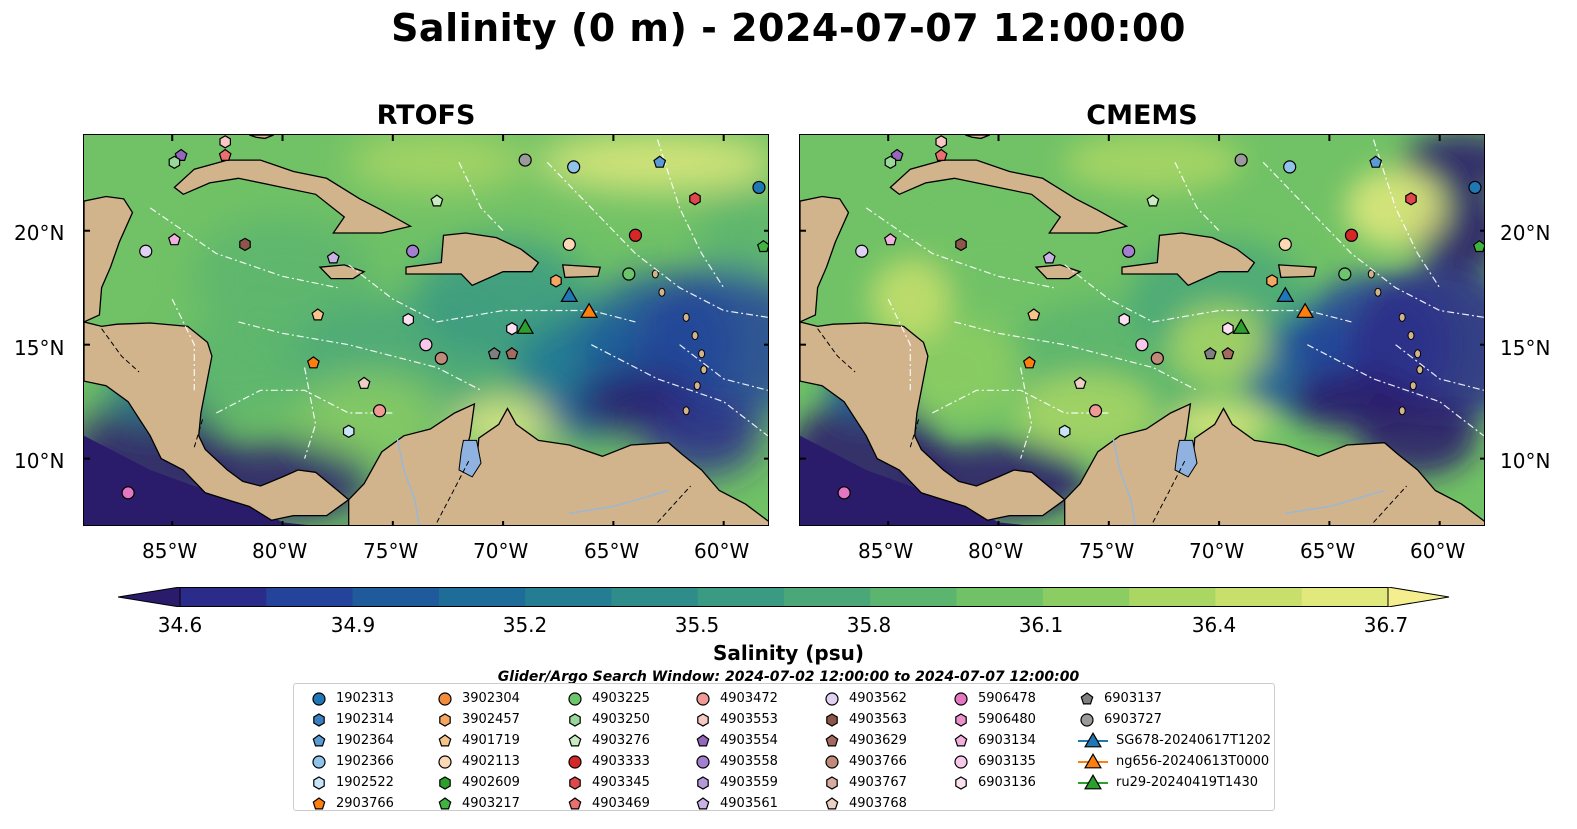 The image size is (1577, 829). What do you see at coordinates (149, 597) in the screenshot?
I see `colorbar-extend-low` at bounding box center [149, 597].